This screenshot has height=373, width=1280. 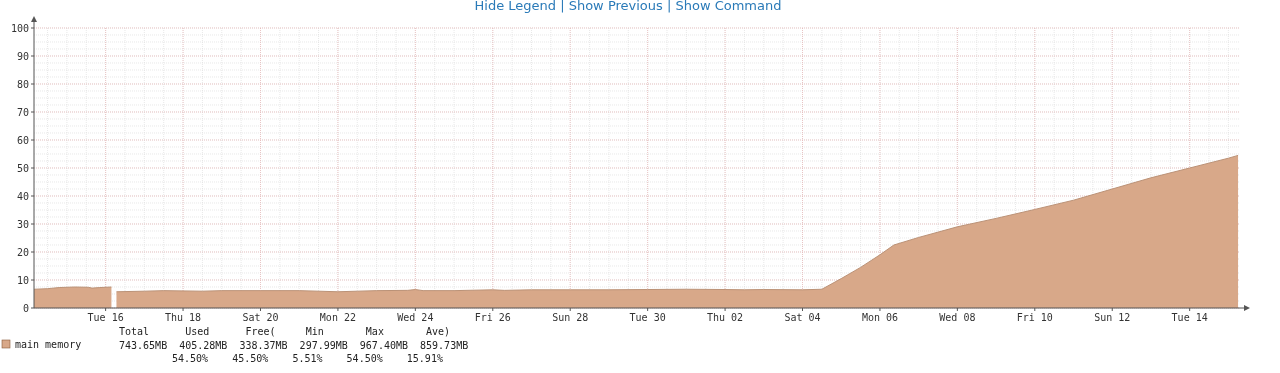 What do you see at coordinates (628, 6) in the screenshot?
I see `chart-title: Hide Legend | Show Previous | Show Command` at bounding box center [628, 6].